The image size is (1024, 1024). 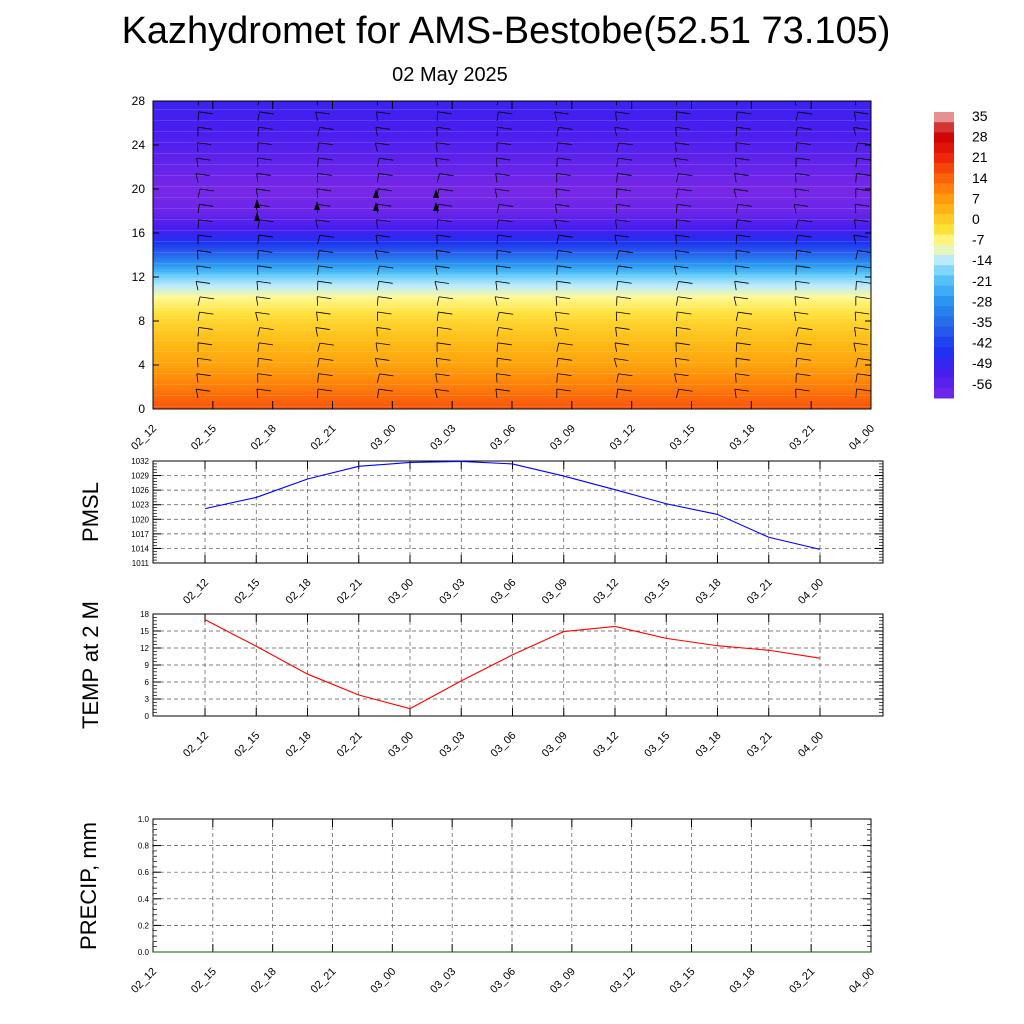 What do you see at coordinates (383, 438) in the screenshot?
I see `x-tick-label: 03_00` at bounding box center [383, 438].